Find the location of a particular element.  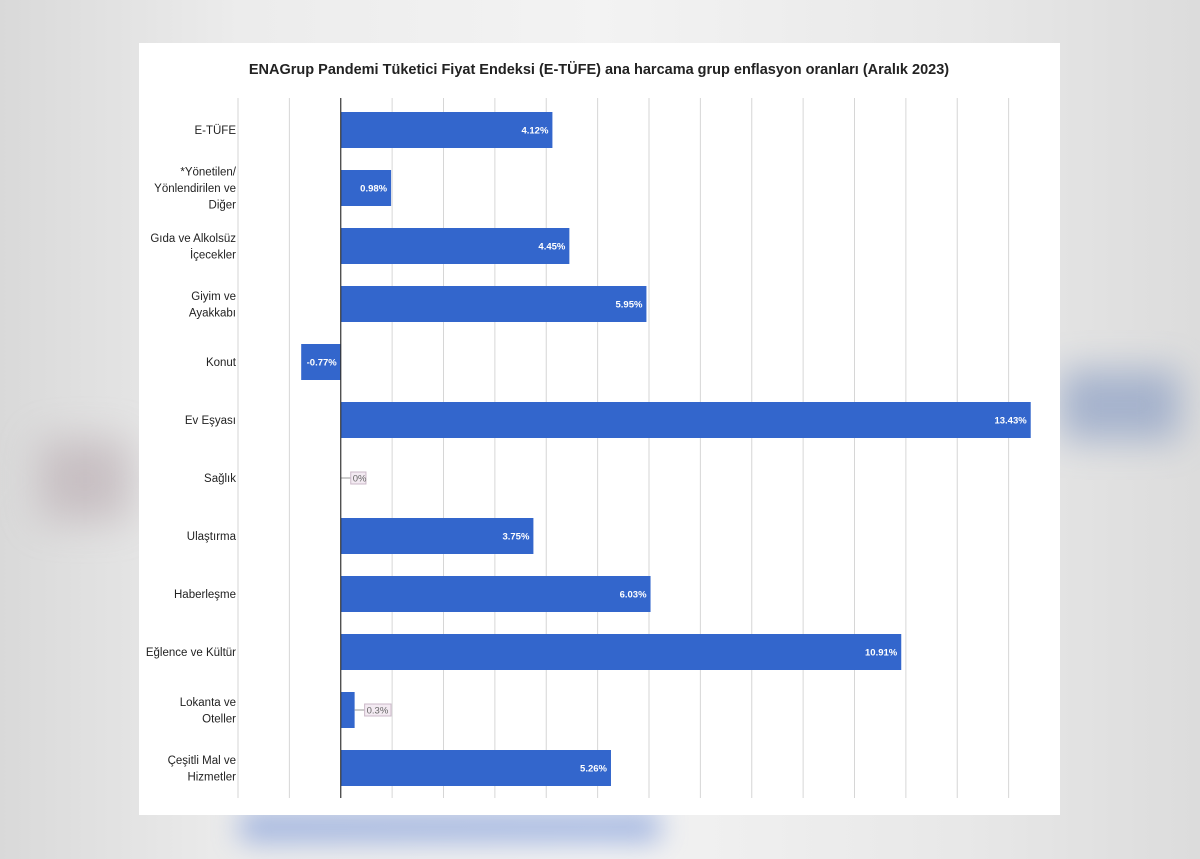

data-label: 4.12% is located at coordinates (534, 131).